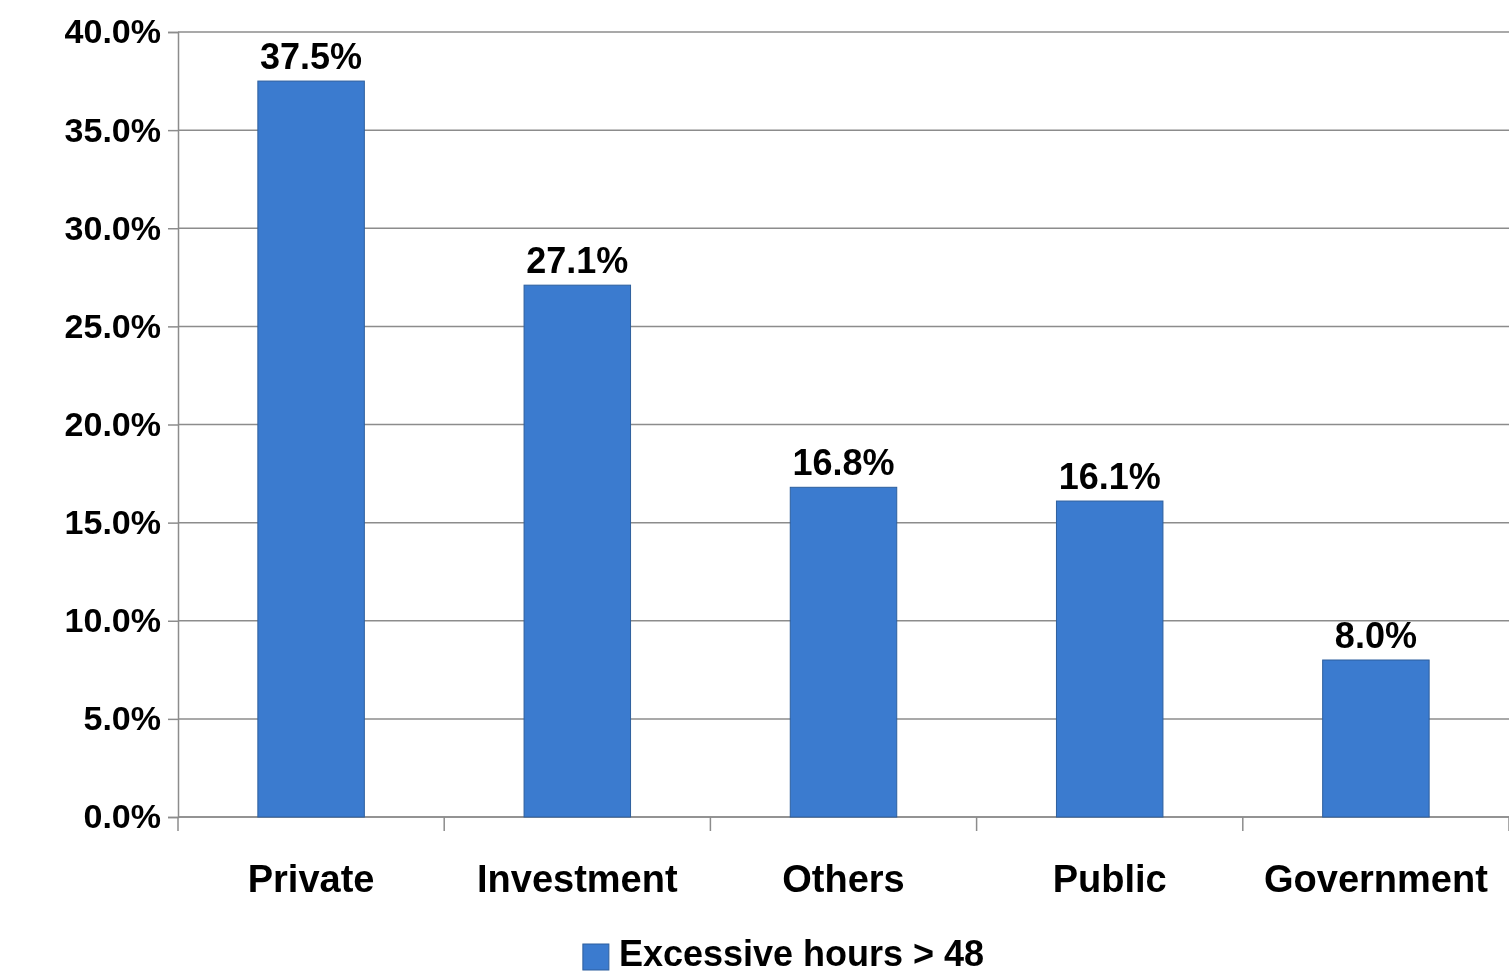  Describe the element at coordinates (112, 423) in the screenshot. I see `y-tick-label: 20.0%` at that location.